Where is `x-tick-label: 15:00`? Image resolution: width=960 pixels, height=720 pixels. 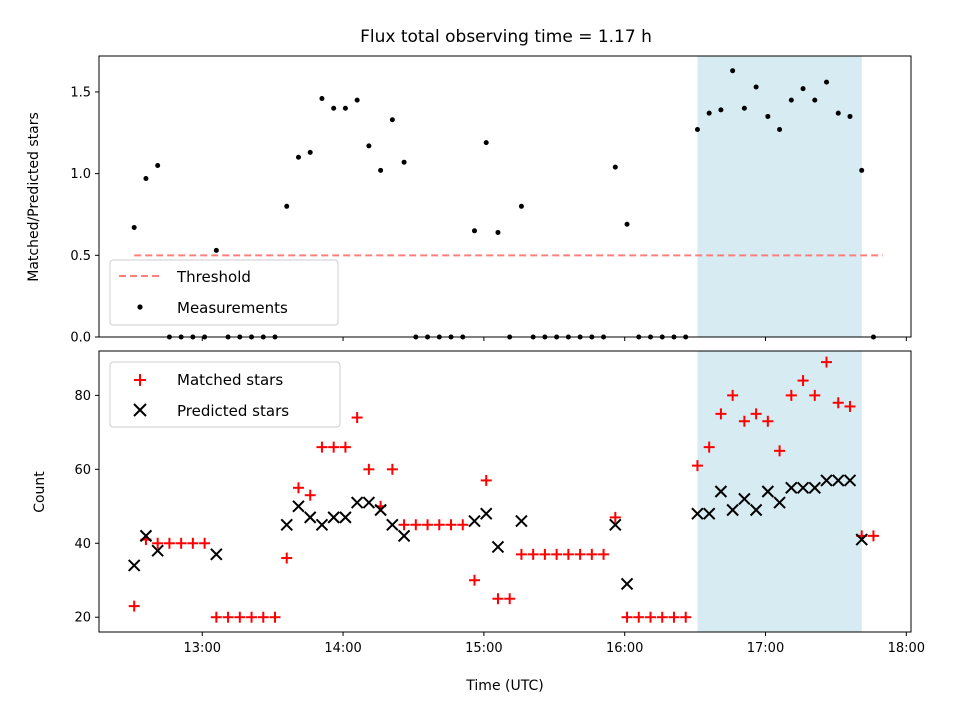
x-tick-label: 15:00 is located at coordinates (483, 648).